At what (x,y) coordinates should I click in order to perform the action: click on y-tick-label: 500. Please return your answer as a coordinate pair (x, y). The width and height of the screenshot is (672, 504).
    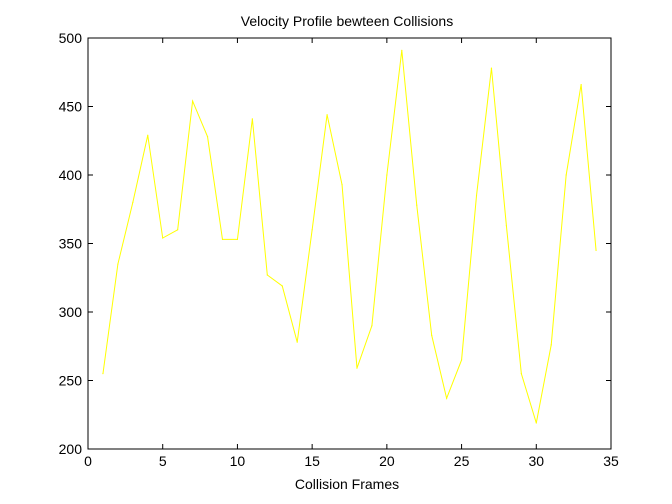
    Looking at the image, I should click on (71, 38).